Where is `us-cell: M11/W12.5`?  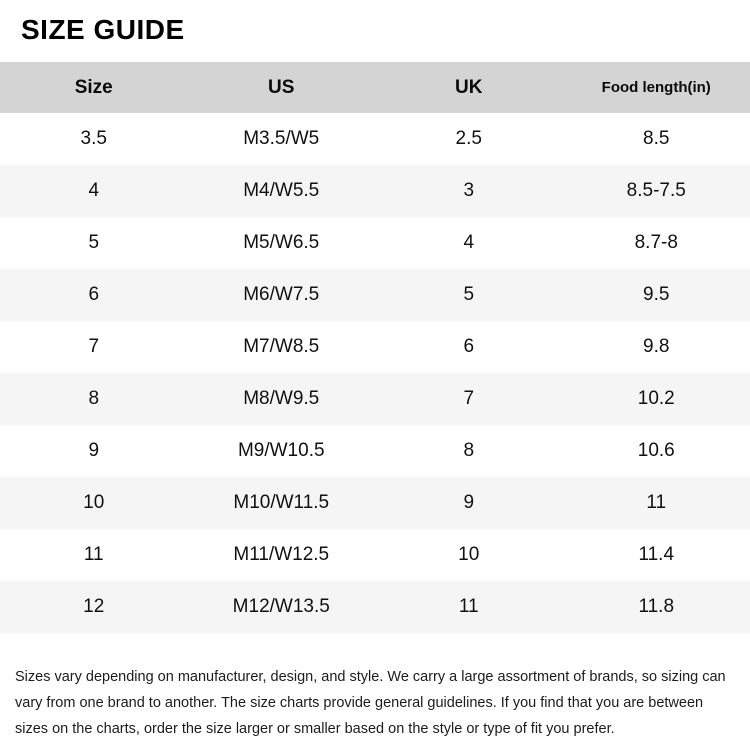 us-cell: M11/W12.5 is located at coordinates (281, 554).